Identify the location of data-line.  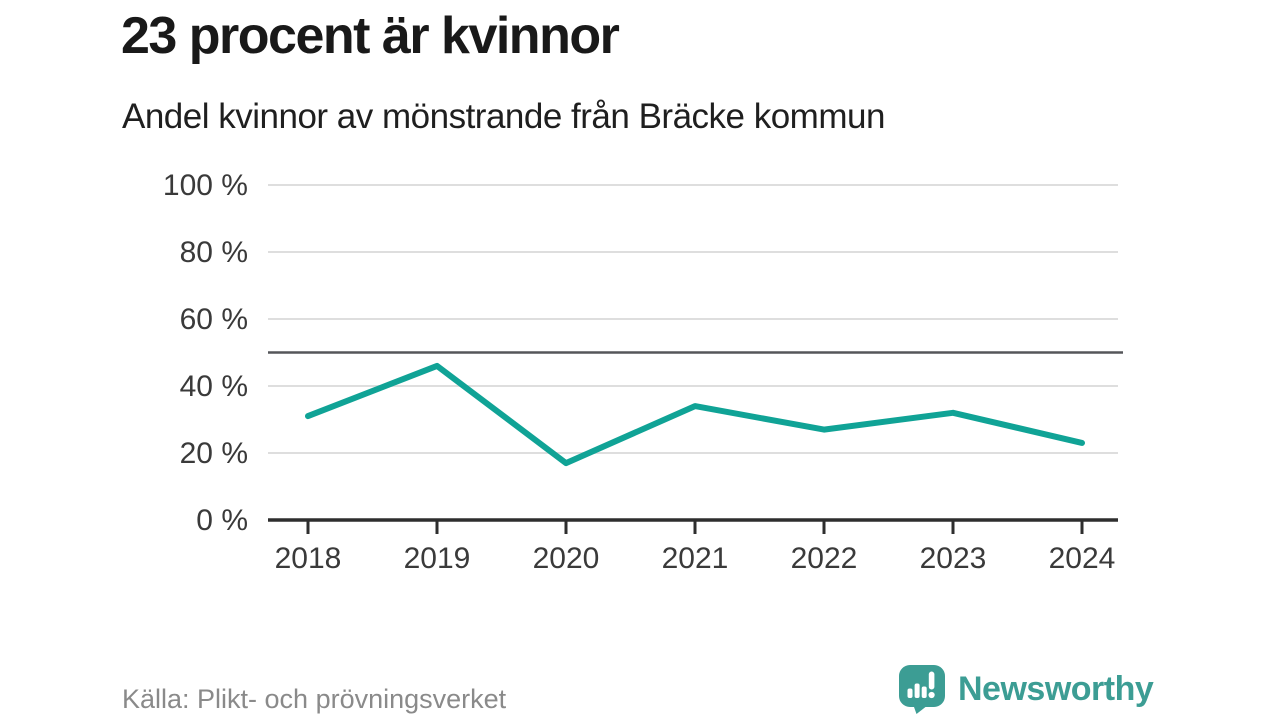
(695, 414).